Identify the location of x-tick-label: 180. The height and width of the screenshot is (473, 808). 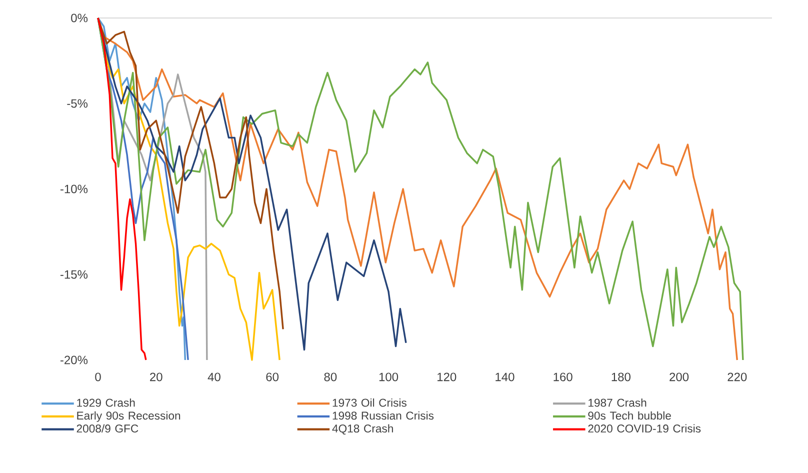
(621, 377).